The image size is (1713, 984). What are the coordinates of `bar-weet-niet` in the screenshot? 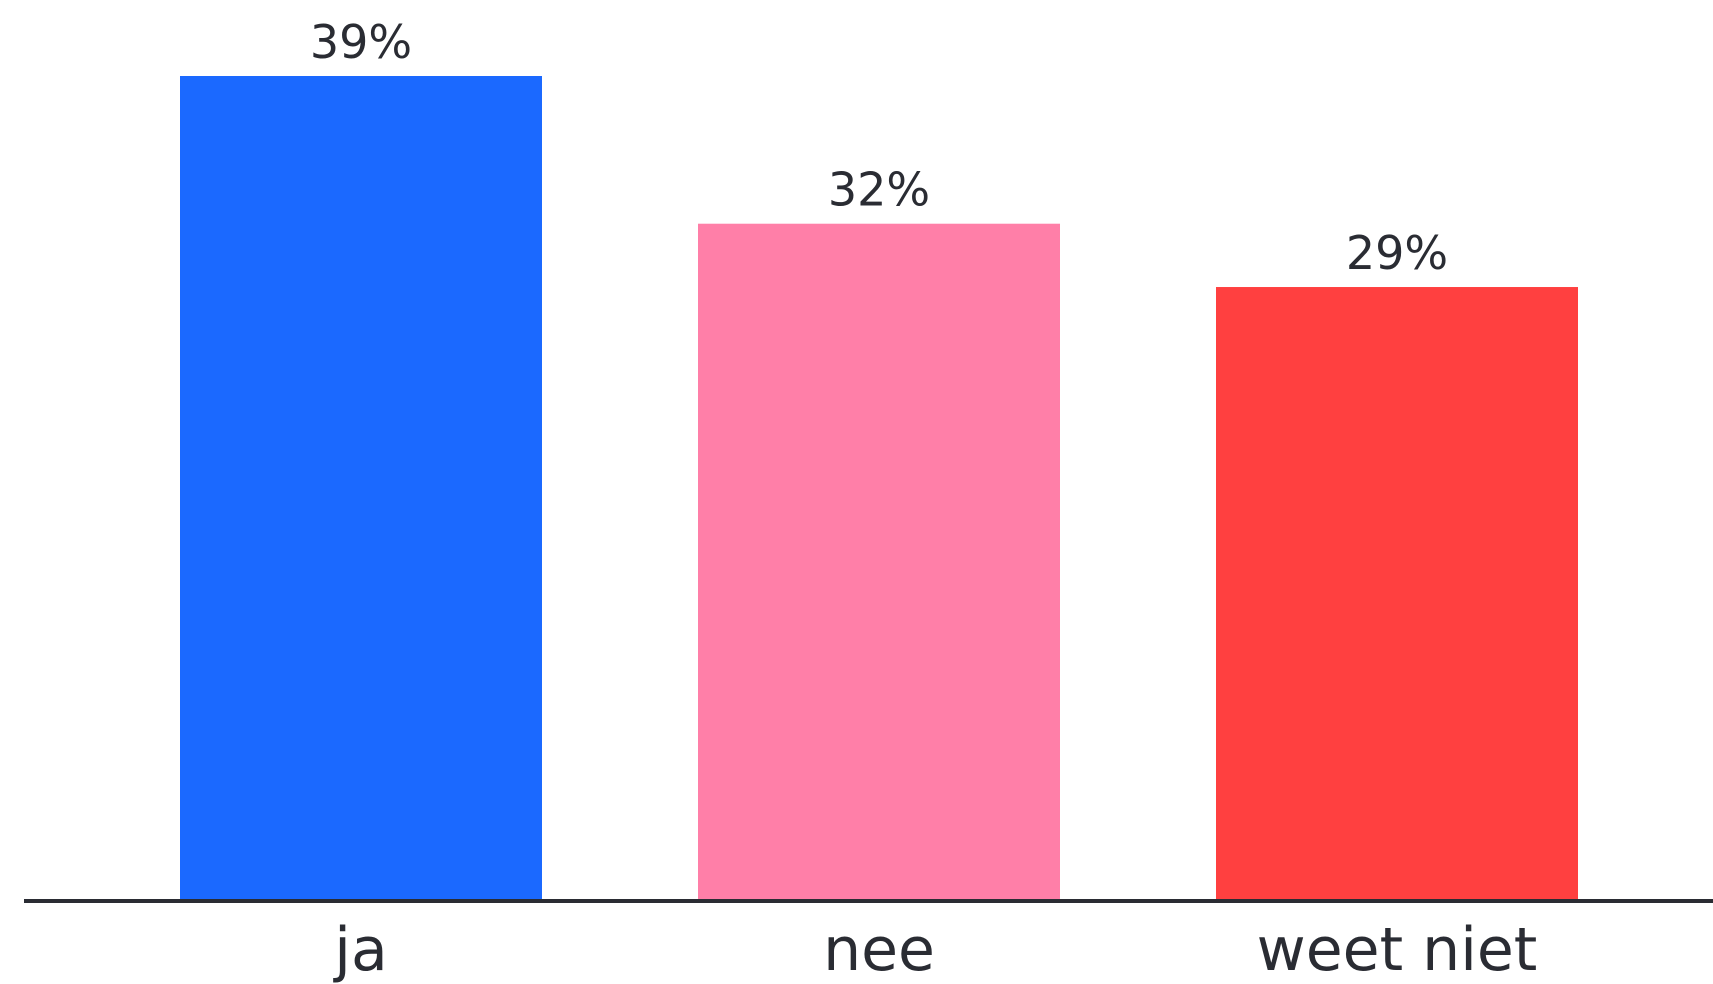 It's located at (1397, 593).